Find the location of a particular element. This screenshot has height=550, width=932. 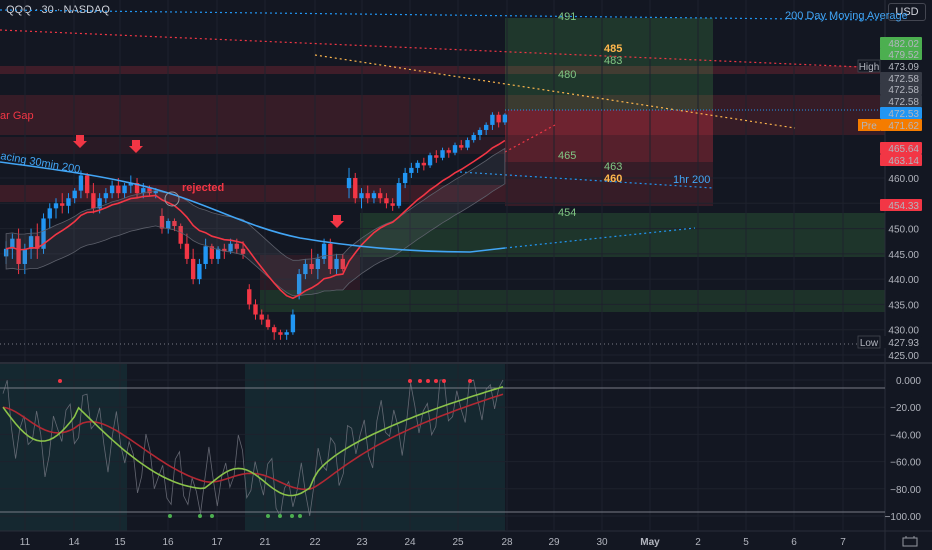

zone-level-label: 485 is located at coordinates (613, 49).